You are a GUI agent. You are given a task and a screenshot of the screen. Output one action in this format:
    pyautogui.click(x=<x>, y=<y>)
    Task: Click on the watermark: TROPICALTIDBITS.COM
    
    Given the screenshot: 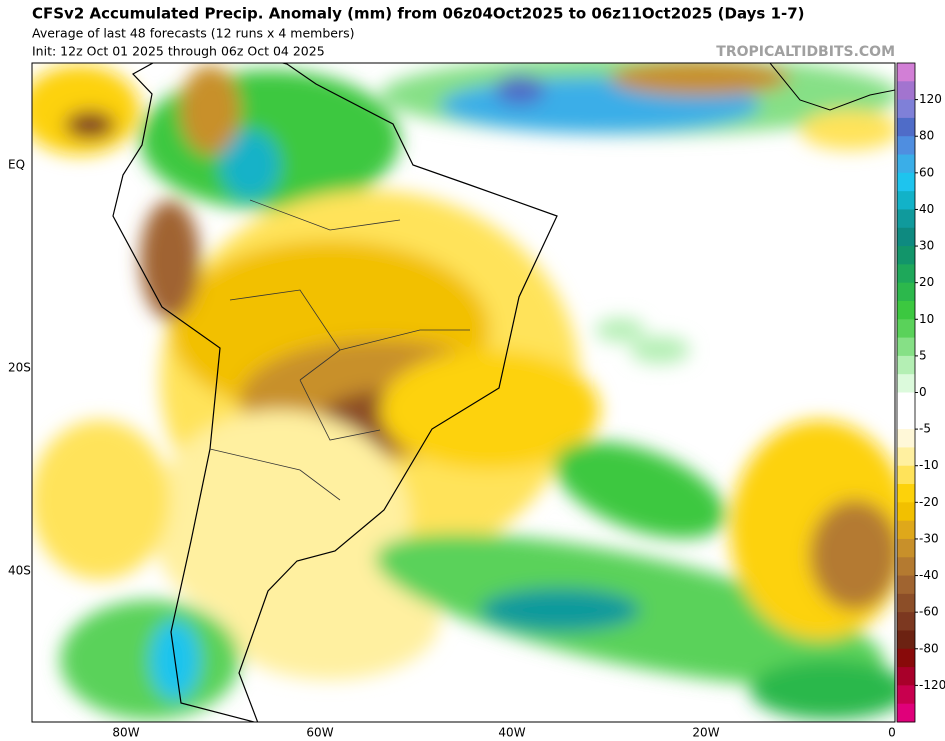 What is the action you would take?
    pyautogui.click(x=805, y=52)
    